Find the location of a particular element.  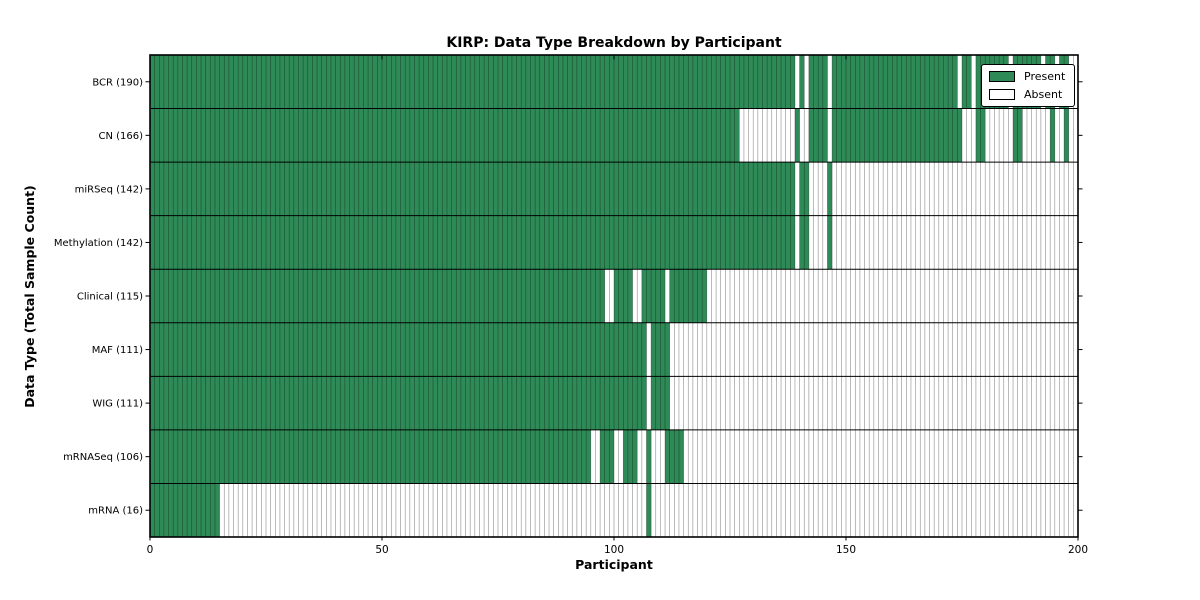

y-tick-label: BCR (190) is located at coordinates (117, 82).